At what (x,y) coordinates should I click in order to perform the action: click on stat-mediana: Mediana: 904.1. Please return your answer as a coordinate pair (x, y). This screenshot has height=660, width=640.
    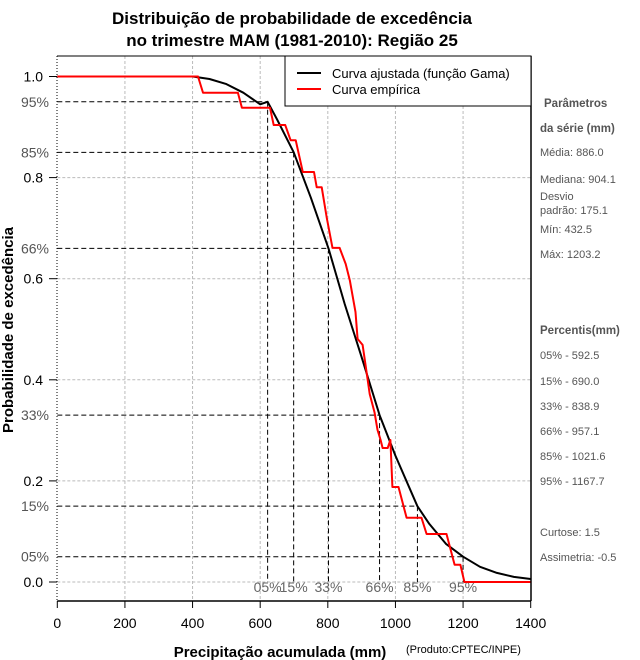
    Looking at the image, I should click on (578, 180).